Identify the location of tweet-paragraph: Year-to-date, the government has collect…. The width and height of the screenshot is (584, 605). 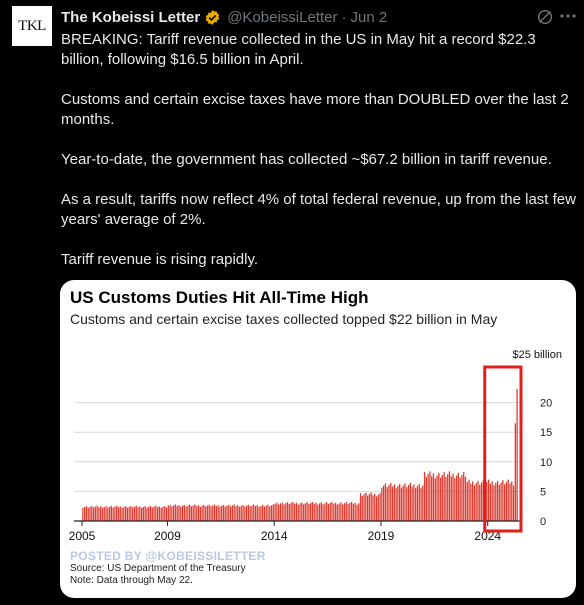
(306, 159).